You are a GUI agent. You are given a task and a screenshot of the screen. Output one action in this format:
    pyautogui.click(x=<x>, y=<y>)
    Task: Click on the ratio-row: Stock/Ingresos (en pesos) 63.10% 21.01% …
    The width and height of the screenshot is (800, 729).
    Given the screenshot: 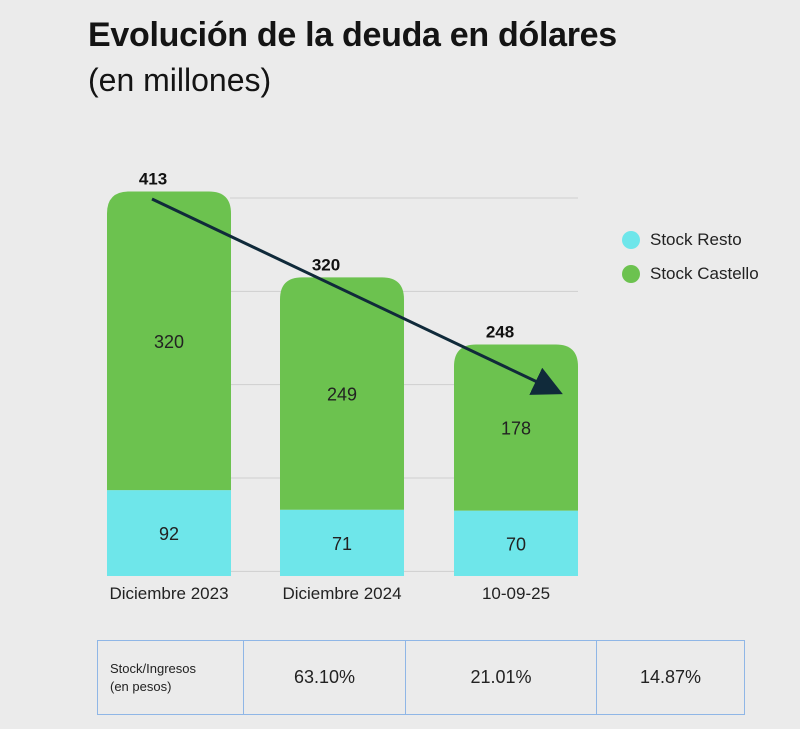 What is the action you would take?
    pyautogui.click(x=421, y=677)
    